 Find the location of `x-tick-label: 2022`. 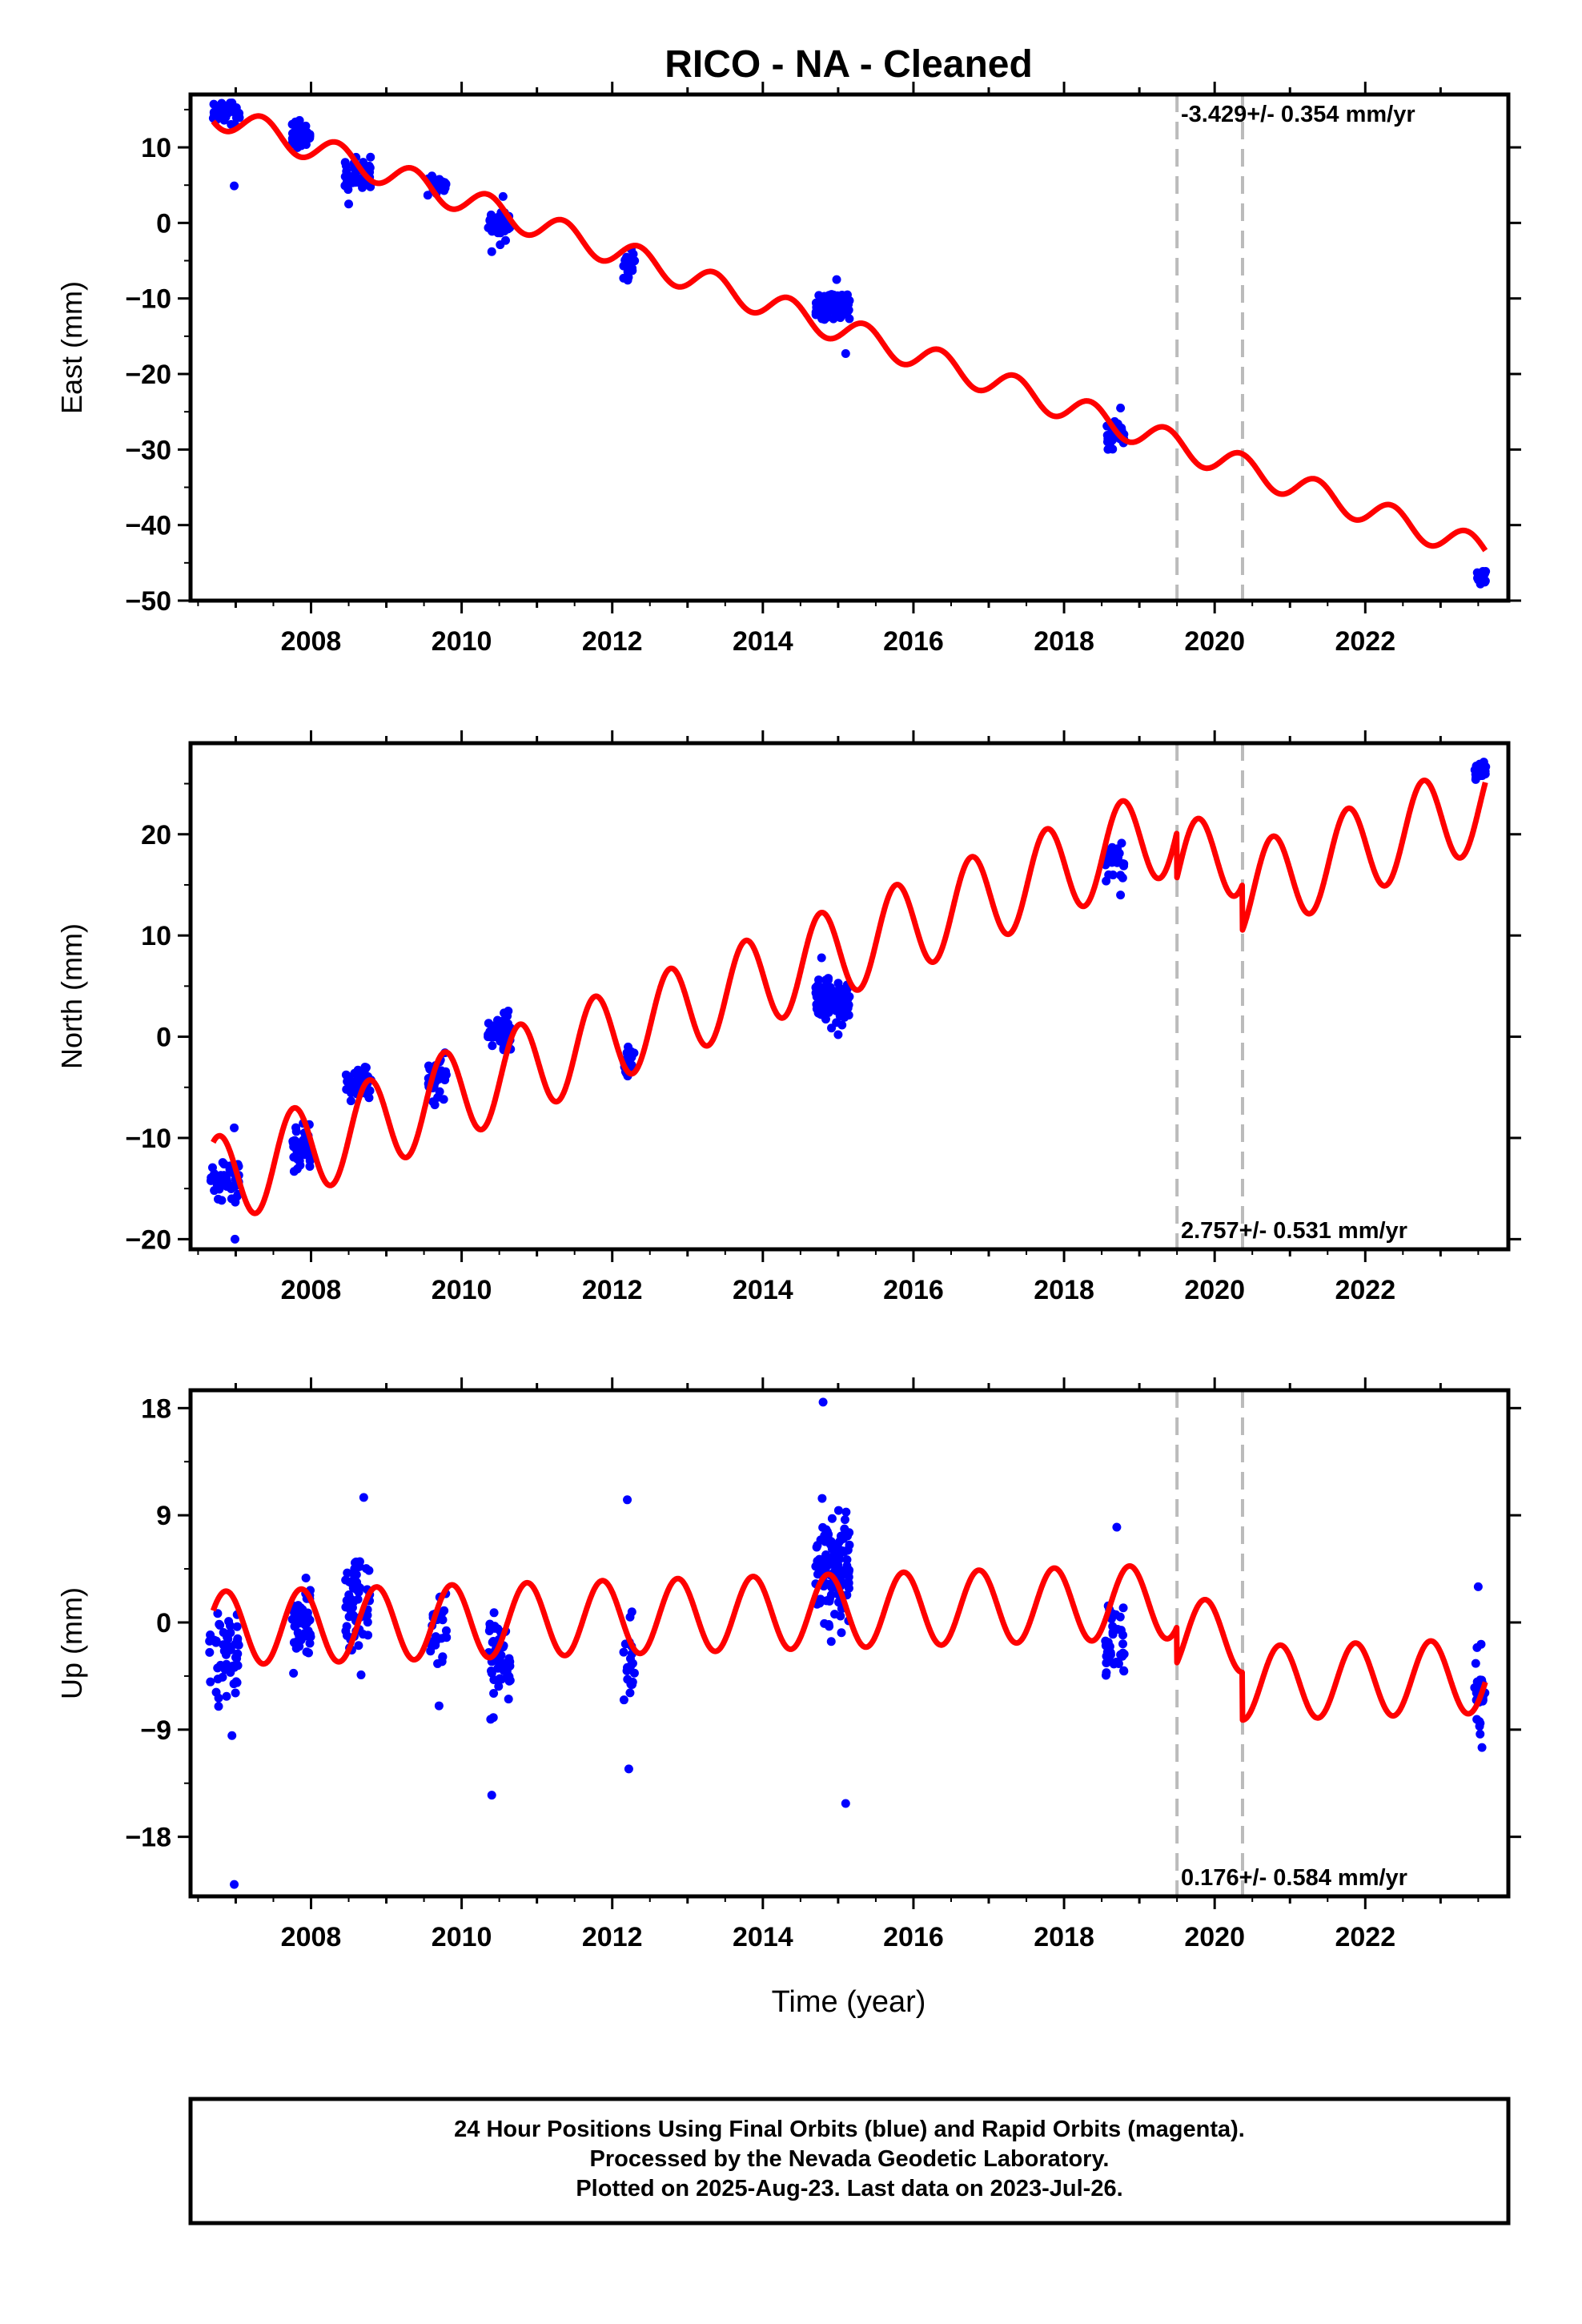

x-tick-label: 2022 is located at coordinates (1365, 1937).